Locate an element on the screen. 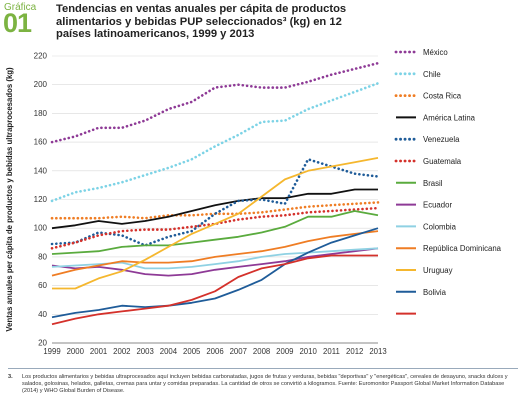 The height and width of the screenshot is (407, 525). y-tick-label: 120 is located at coordinates (41, 199).